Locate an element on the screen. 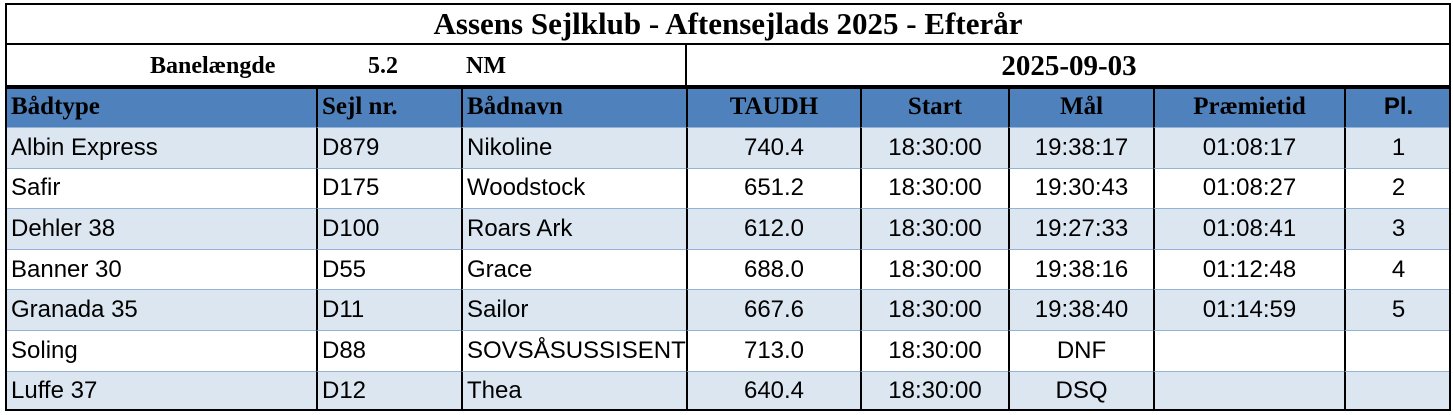 This screenshot has height=415, width=1453. table-cell: Dehler 38 is located at coordinates (160, 228).